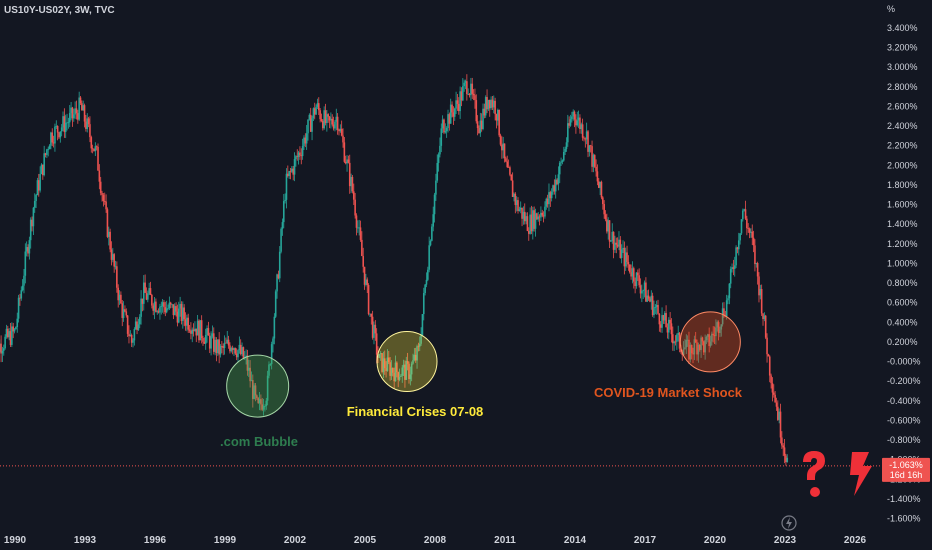 The image size is (932, 550). Describe the element at coordinates (789, 523) in the screenshot. I see `flash-icon` at that location.